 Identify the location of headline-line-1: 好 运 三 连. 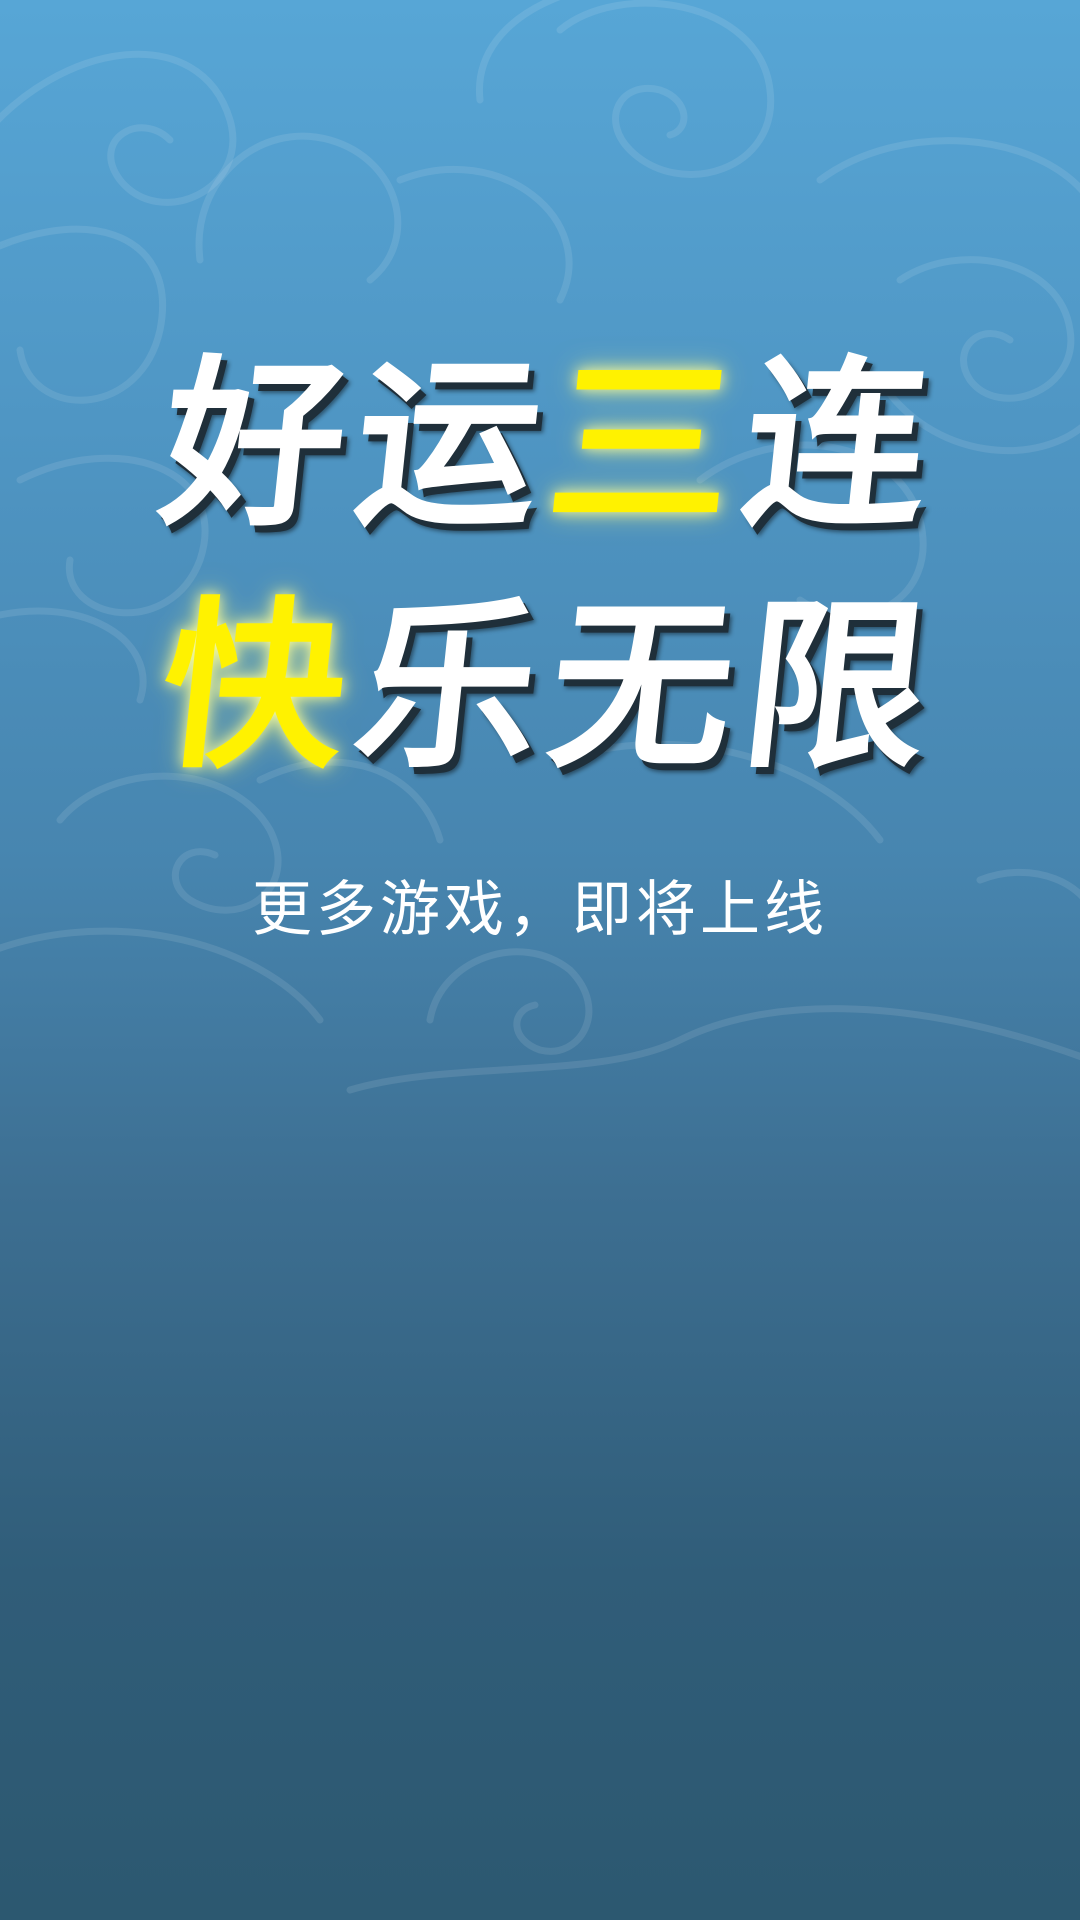
(540, 445).